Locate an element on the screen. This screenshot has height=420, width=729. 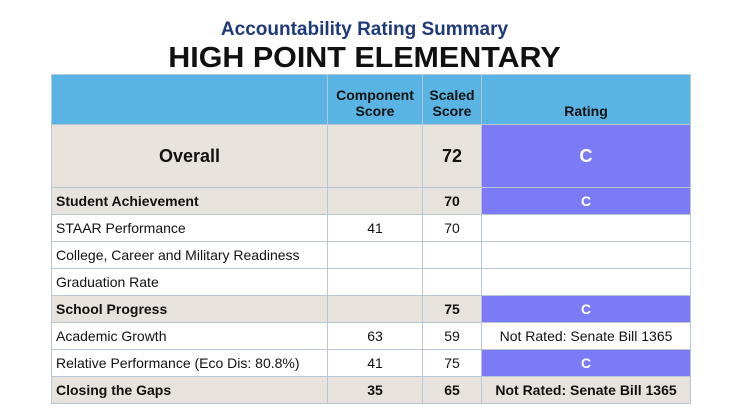
school-name-title: HIGH POINT ELEMENTARY is located at coordinates (364, 58).